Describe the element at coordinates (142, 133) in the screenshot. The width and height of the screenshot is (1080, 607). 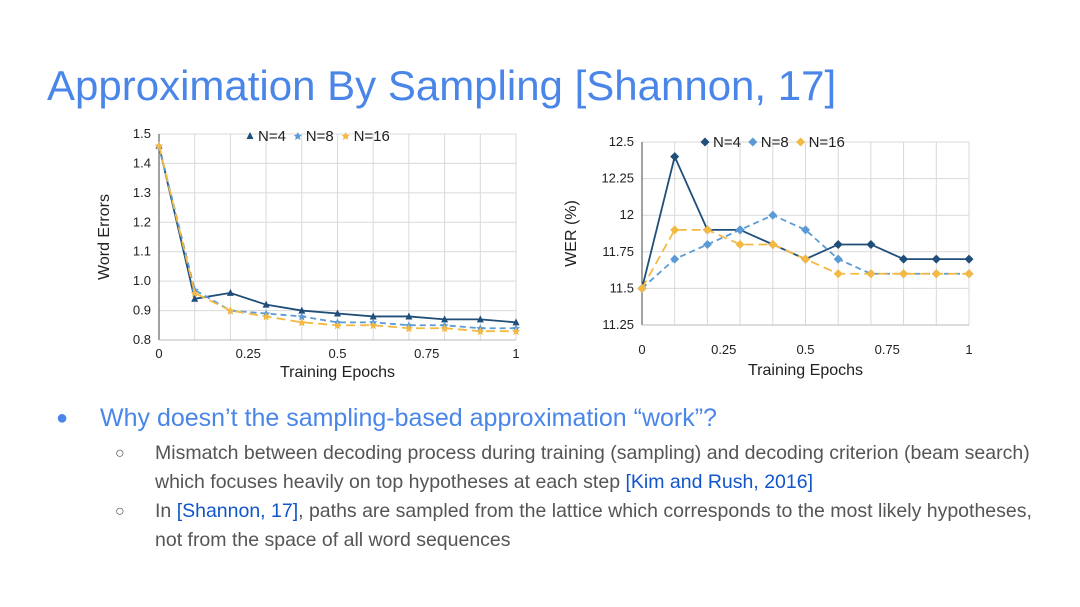
I see `y-tick-label: 1.5` at that location.